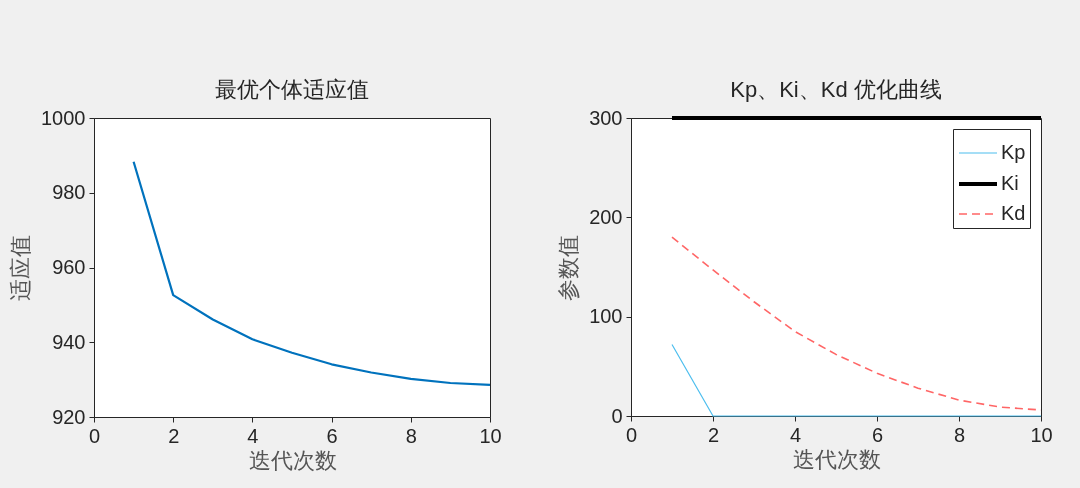 Image resolution: width=1080 pixels, height=488 pixels. I want to click on y-tick-label: 1000, so click(63, 117).